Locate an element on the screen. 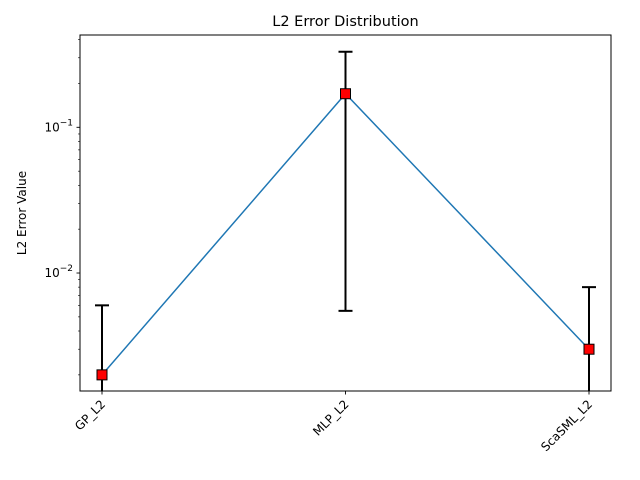 The image size is (640, 480). x-axis-ticks: GP_L2 MLP_L2 ScaSML_L2 is located at coordinates (333, 422).